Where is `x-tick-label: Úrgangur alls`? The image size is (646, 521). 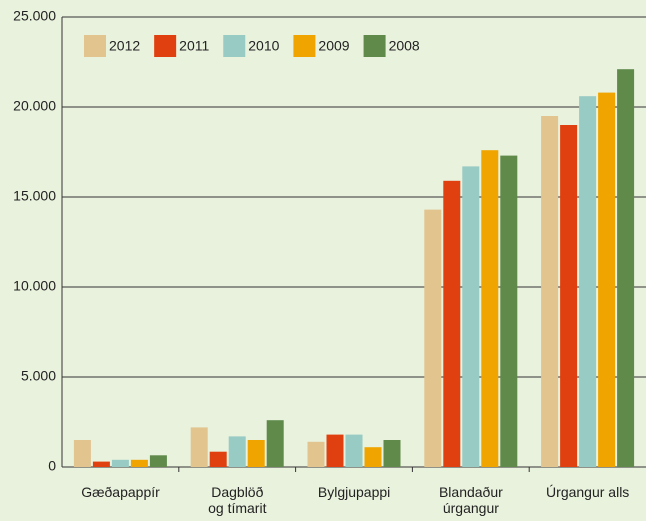
x-tick-label: Úrgangur alls is located at coordinates (588, 492).